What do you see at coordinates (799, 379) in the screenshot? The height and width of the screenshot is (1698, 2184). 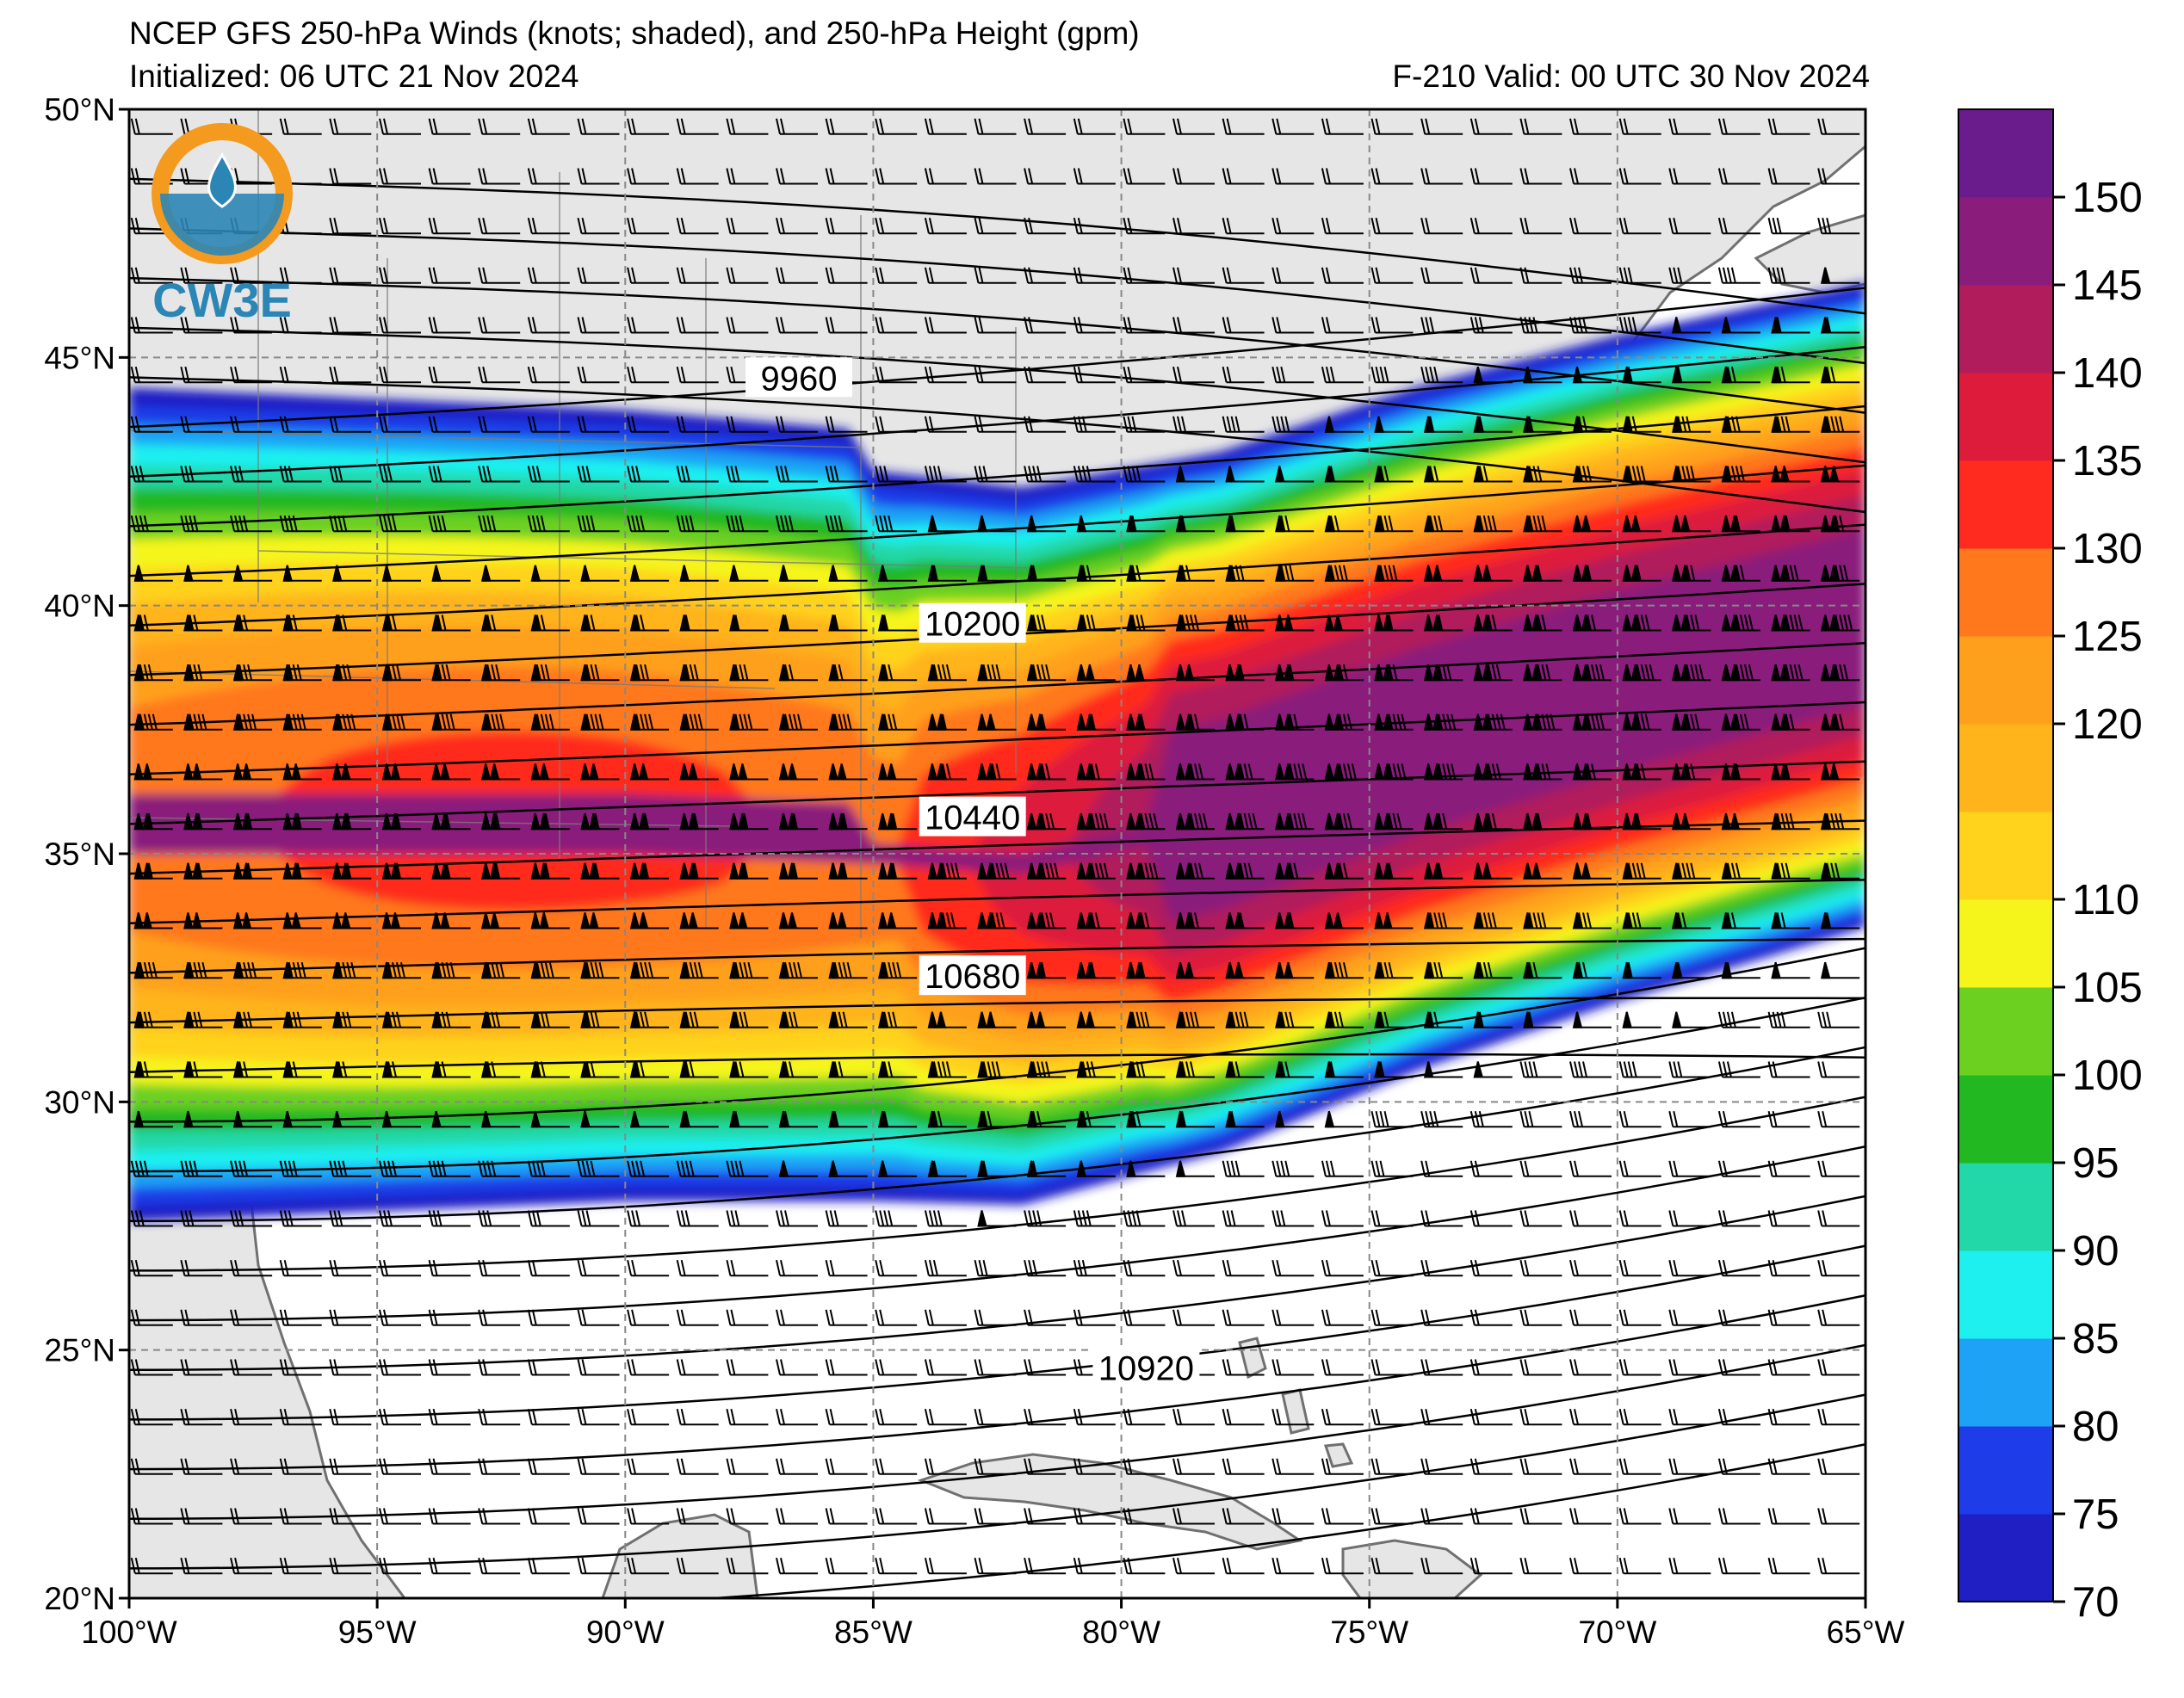 I see `contour-label: 9960` at bounding box center [799, 379].